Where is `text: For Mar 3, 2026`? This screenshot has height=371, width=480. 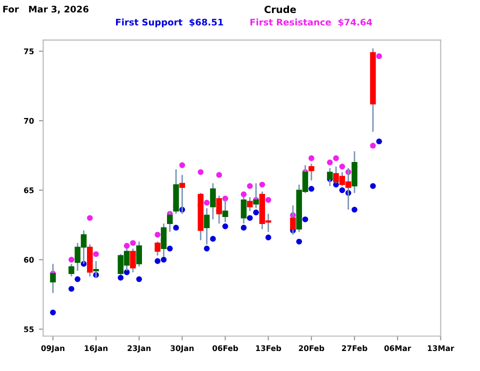
text: For Mar 3, 2026 is located at coordinates (45, 10).